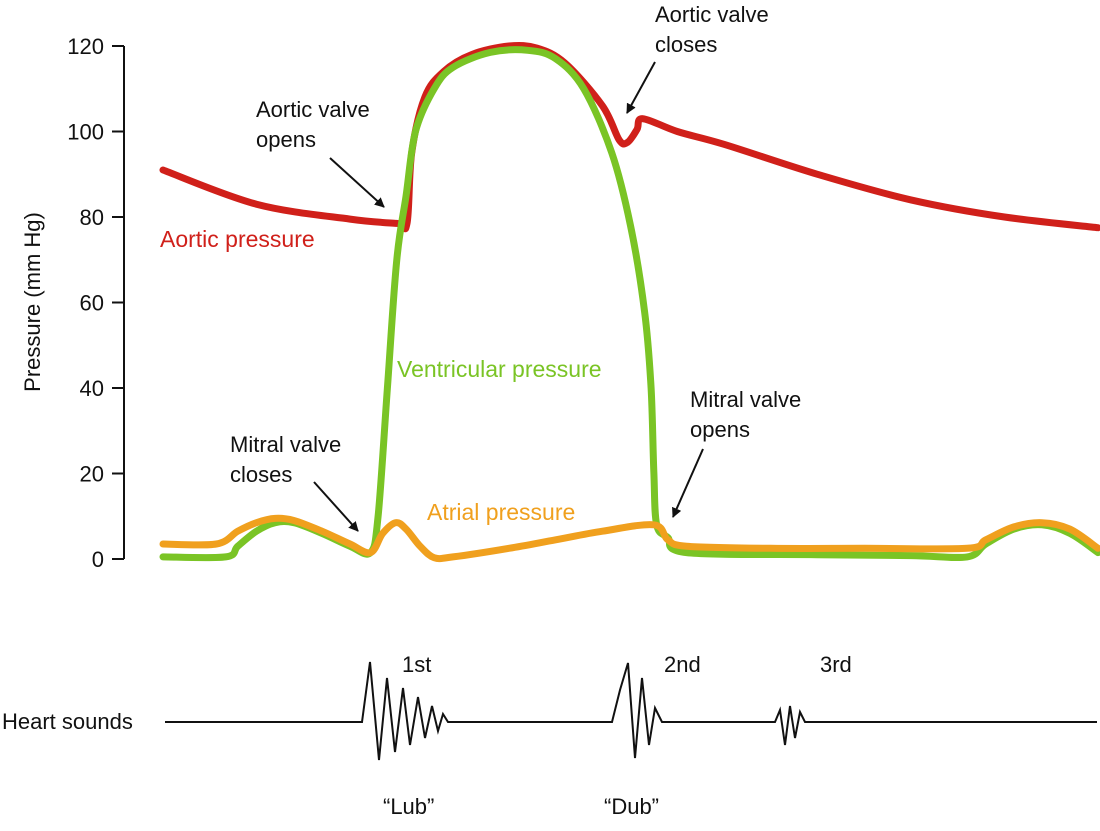 This screenshot has width=1100, height=831. I want to click on y-axis-title: Pressure (mm Hg), so click(32, 302).